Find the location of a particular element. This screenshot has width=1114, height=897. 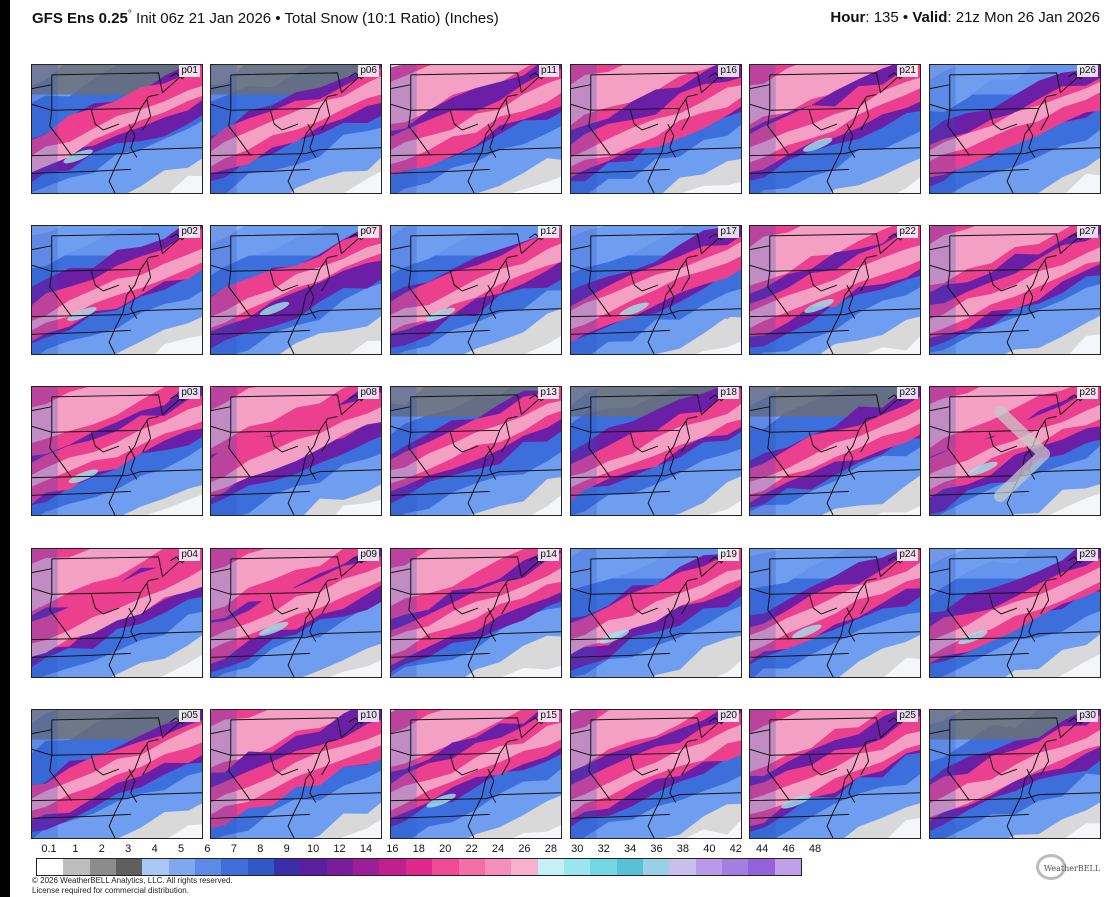

ensemble-panel-p09: p09 is located at coordinates (296, 613).